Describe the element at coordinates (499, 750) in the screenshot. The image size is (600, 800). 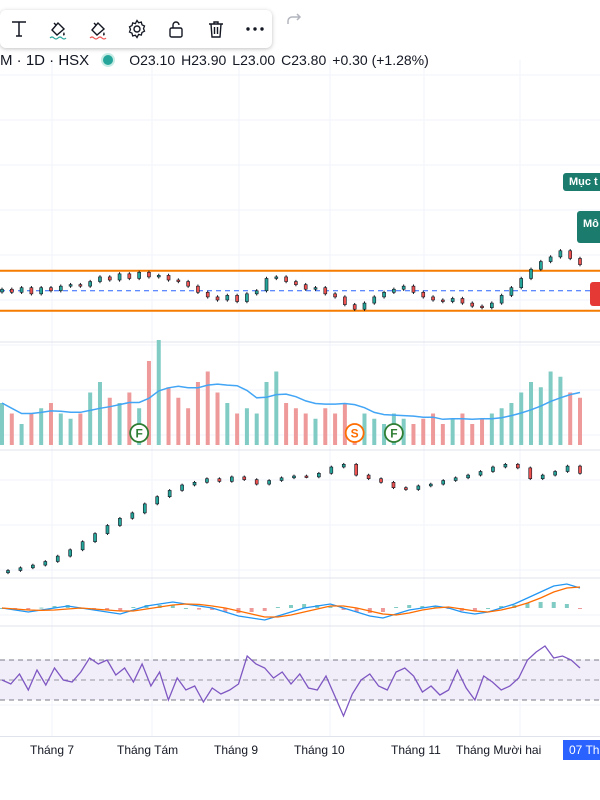
I see `time-tick: Tháng Mười hai` at that location.